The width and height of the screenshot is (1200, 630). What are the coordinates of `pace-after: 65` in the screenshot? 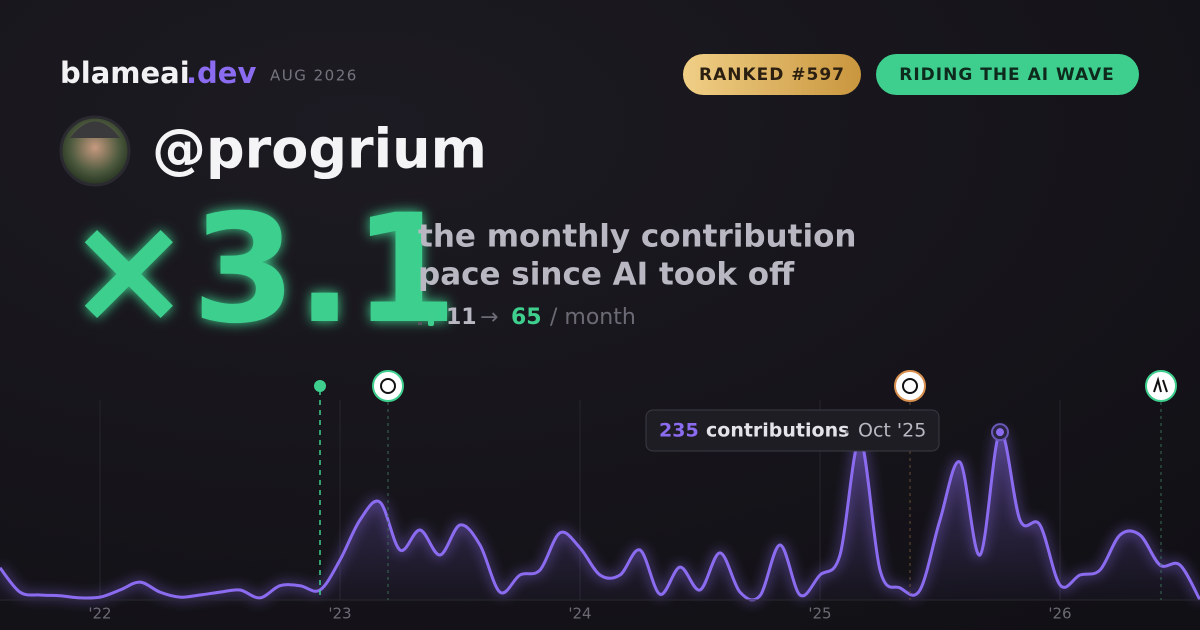 It's located at (526, 317).